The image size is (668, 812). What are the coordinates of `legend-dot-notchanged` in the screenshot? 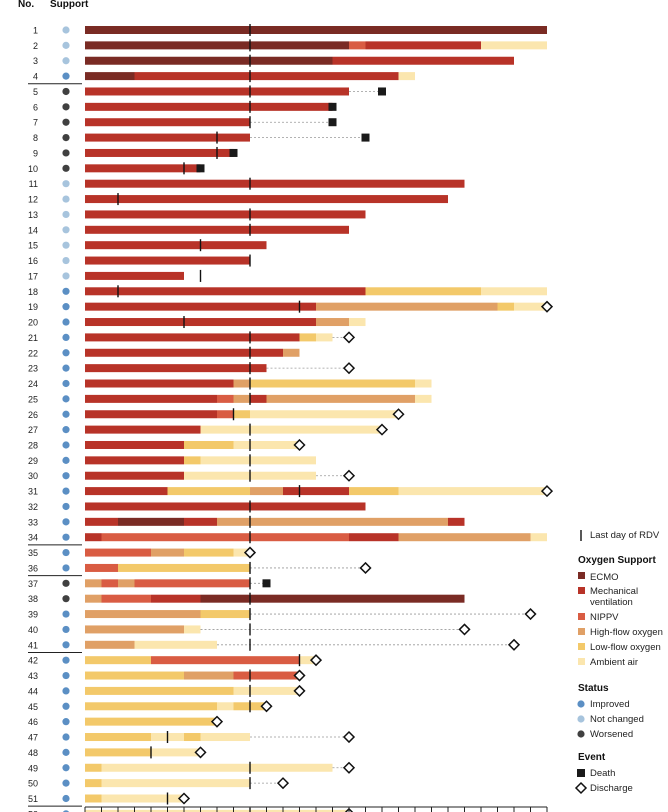 It's located at (581, 719).